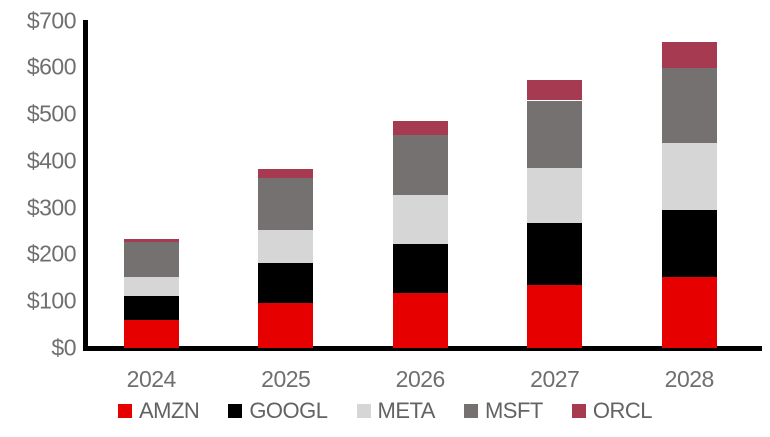 This screenshot has width=770, height=437. What do you see at coordinates (151, 333) in the screenshot?
I see `bar-segment-amzn-2024` at bounding box center [151, 333].